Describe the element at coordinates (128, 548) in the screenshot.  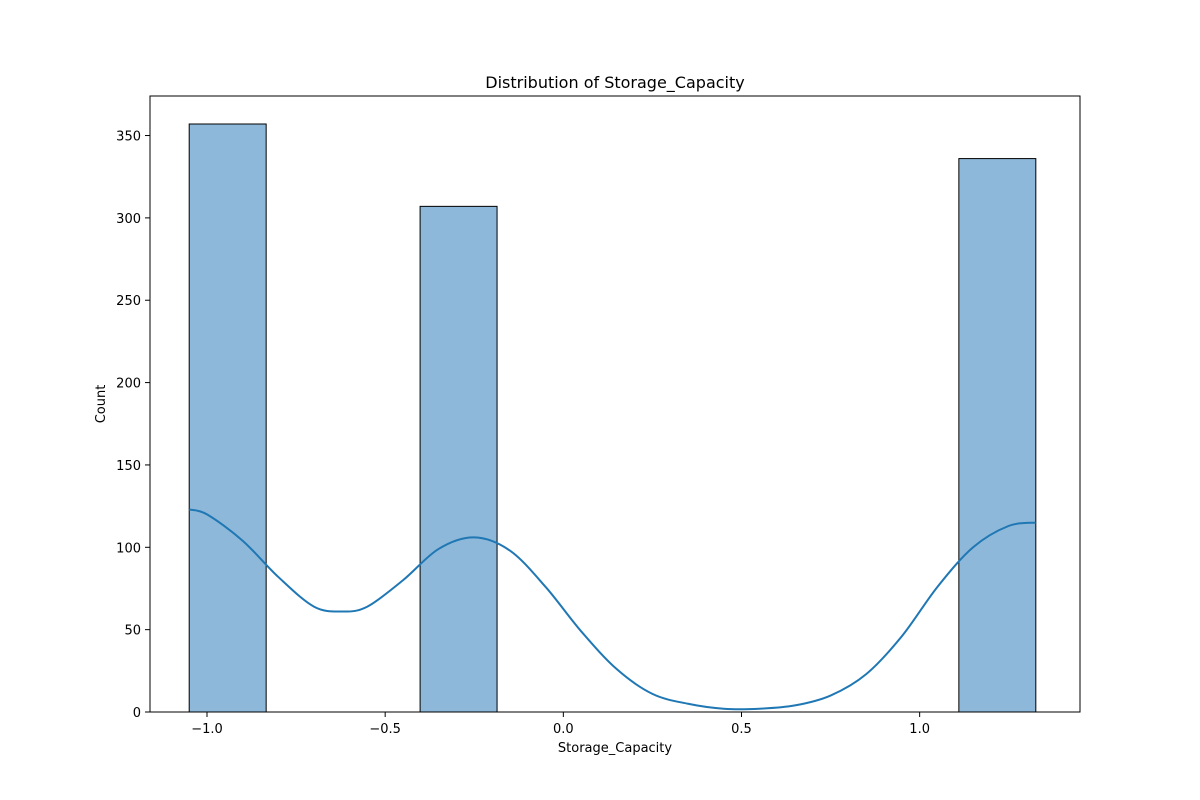
I see `y-tick-label-2: 100` at that location.